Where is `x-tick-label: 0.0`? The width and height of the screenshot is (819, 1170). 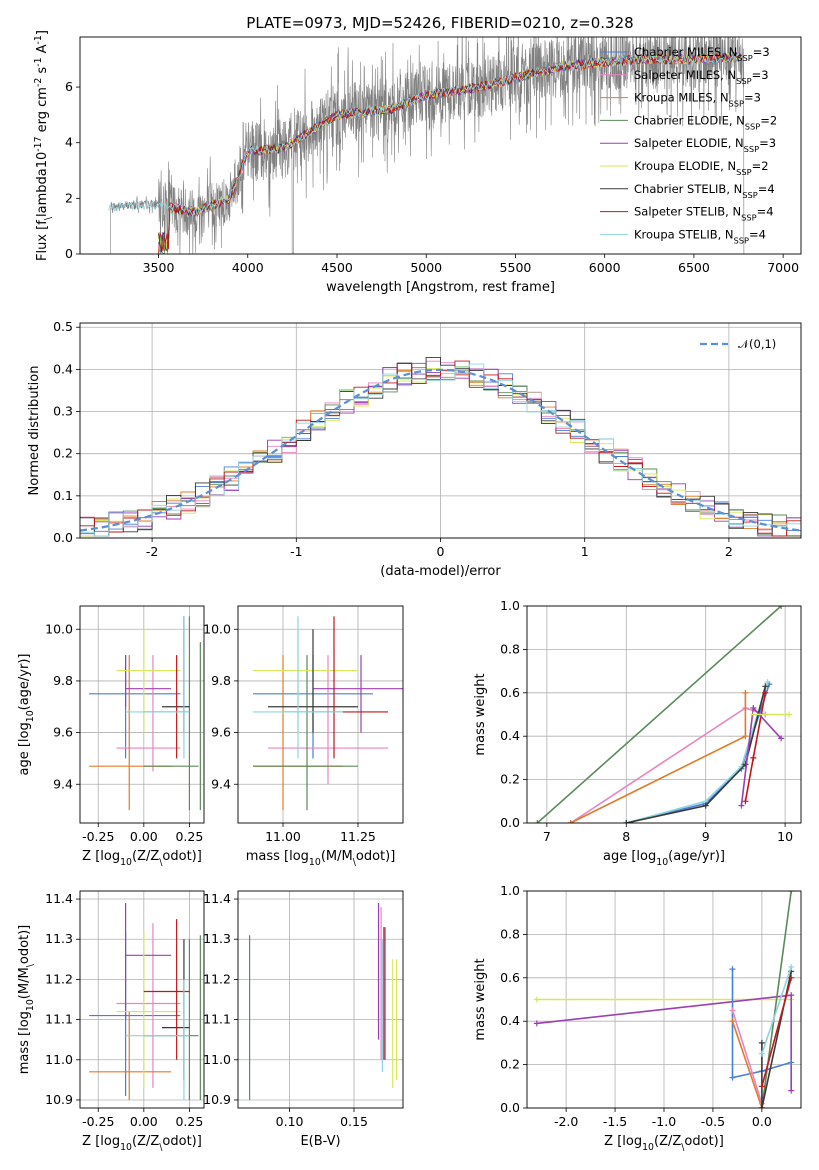
x-tick-label: 0.0 is located at coordinates (762, 1121).